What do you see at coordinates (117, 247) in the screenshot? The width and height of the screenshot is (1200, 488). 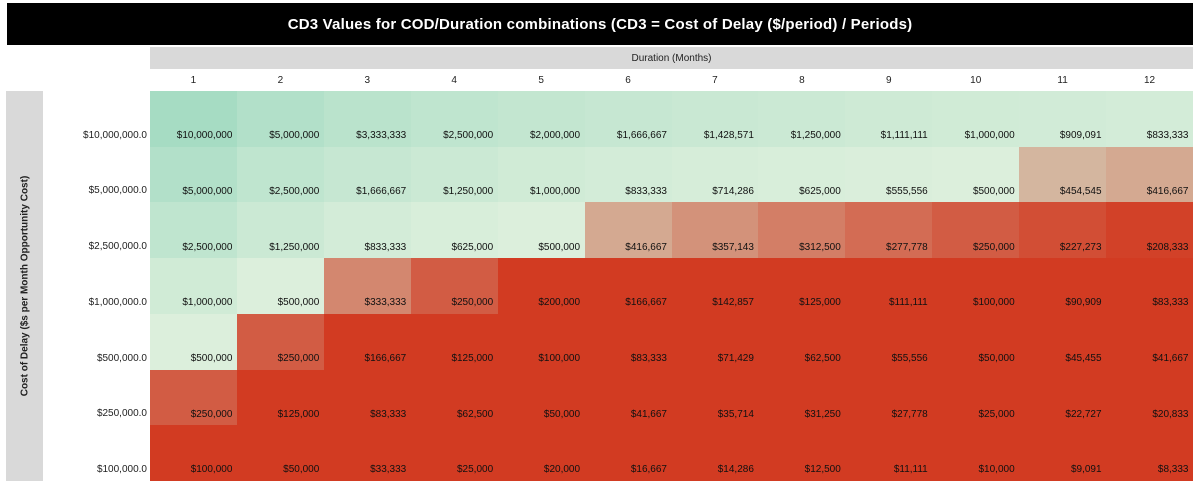 I see `row-label: $2,500,000.0` at bounding box center [117, 247].